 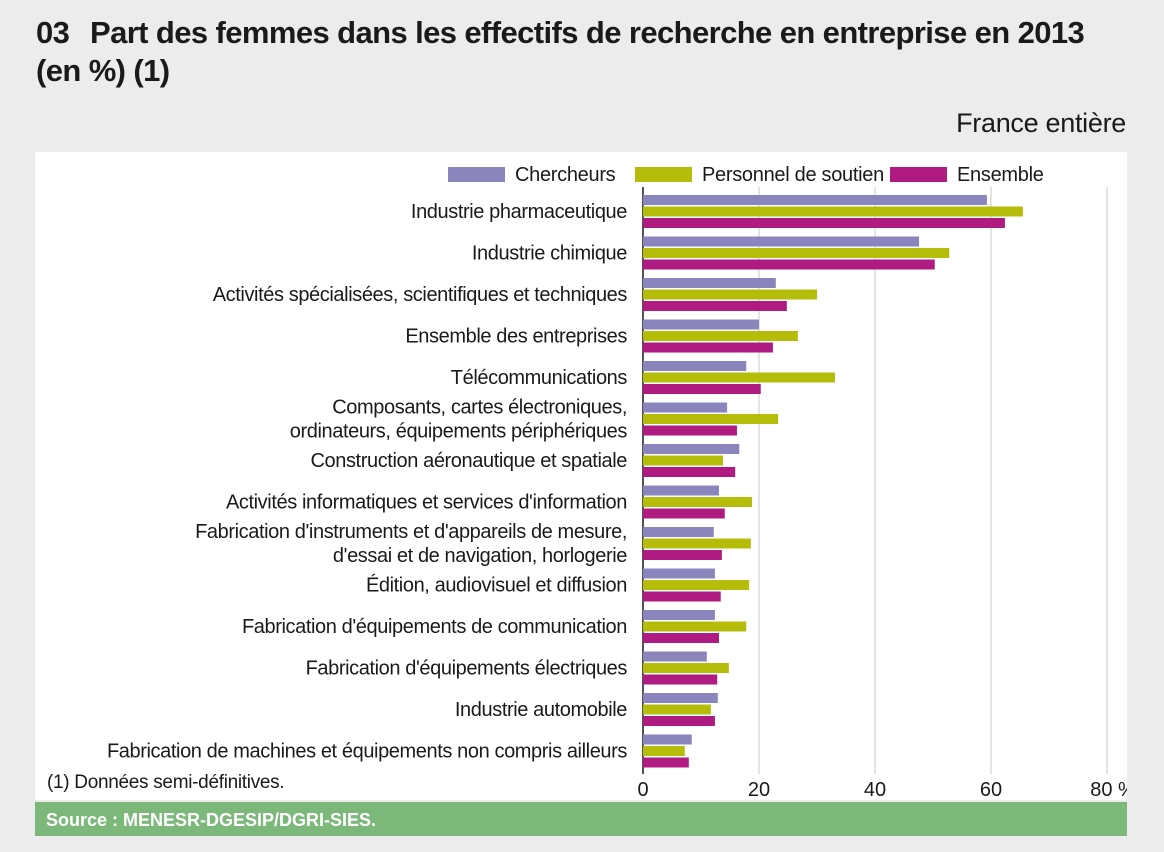 What do you see at coordinates (759, 789) in the screenshot?
I see `x-tick-label: 20` at bounding box center [759, 789].